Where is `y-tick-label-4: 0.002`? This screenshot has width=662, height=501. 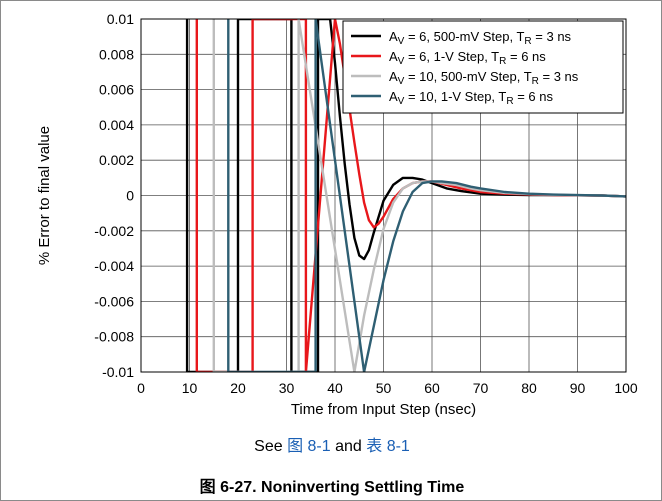
y-tick-label-4: 0.002 is located at coordinates (116, 160).